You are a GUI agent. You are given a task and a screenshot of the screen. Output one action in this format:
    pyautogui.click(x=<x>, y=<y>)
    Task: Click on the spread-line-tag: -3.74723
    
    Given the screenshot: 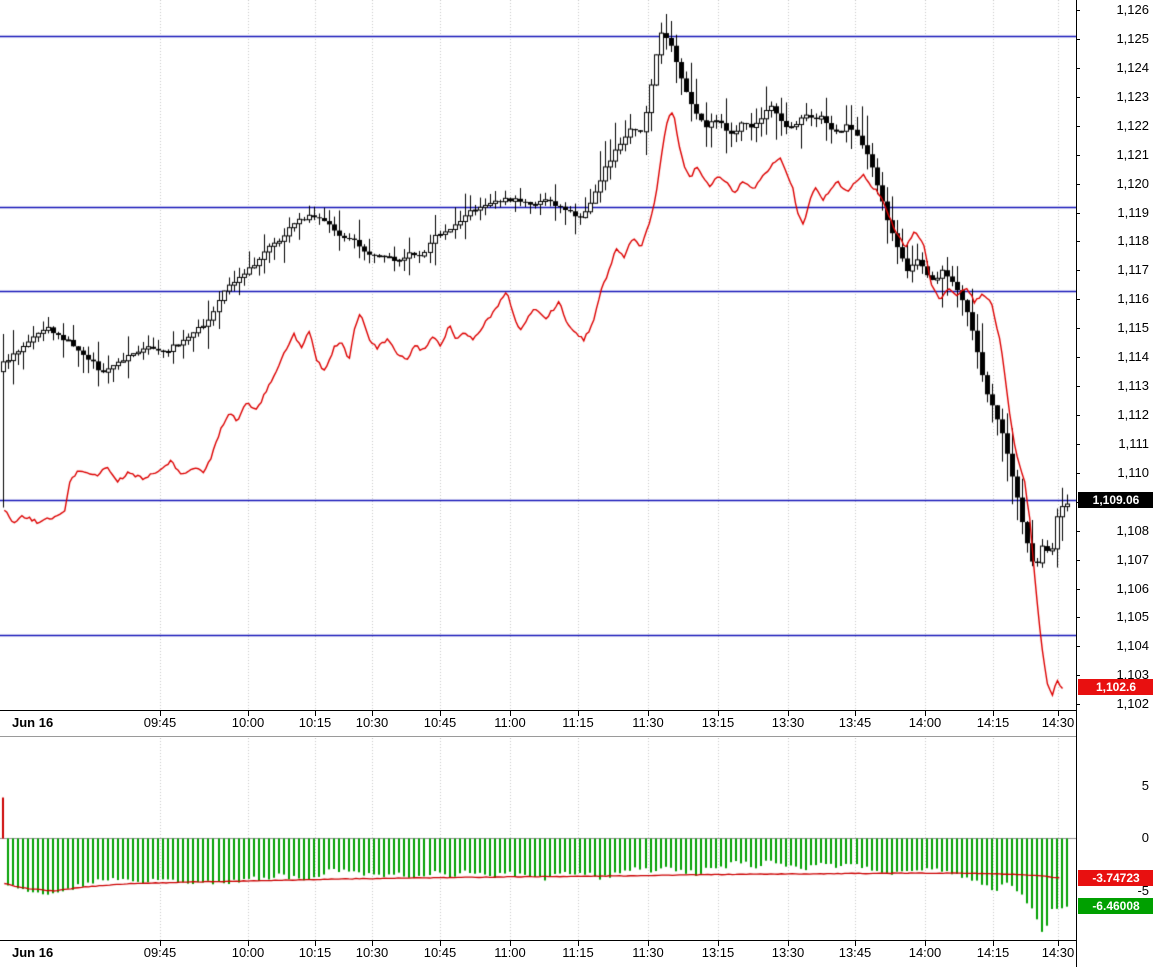 What is the action you would take?
    pyautogui.click(x=1115, y=877)
    